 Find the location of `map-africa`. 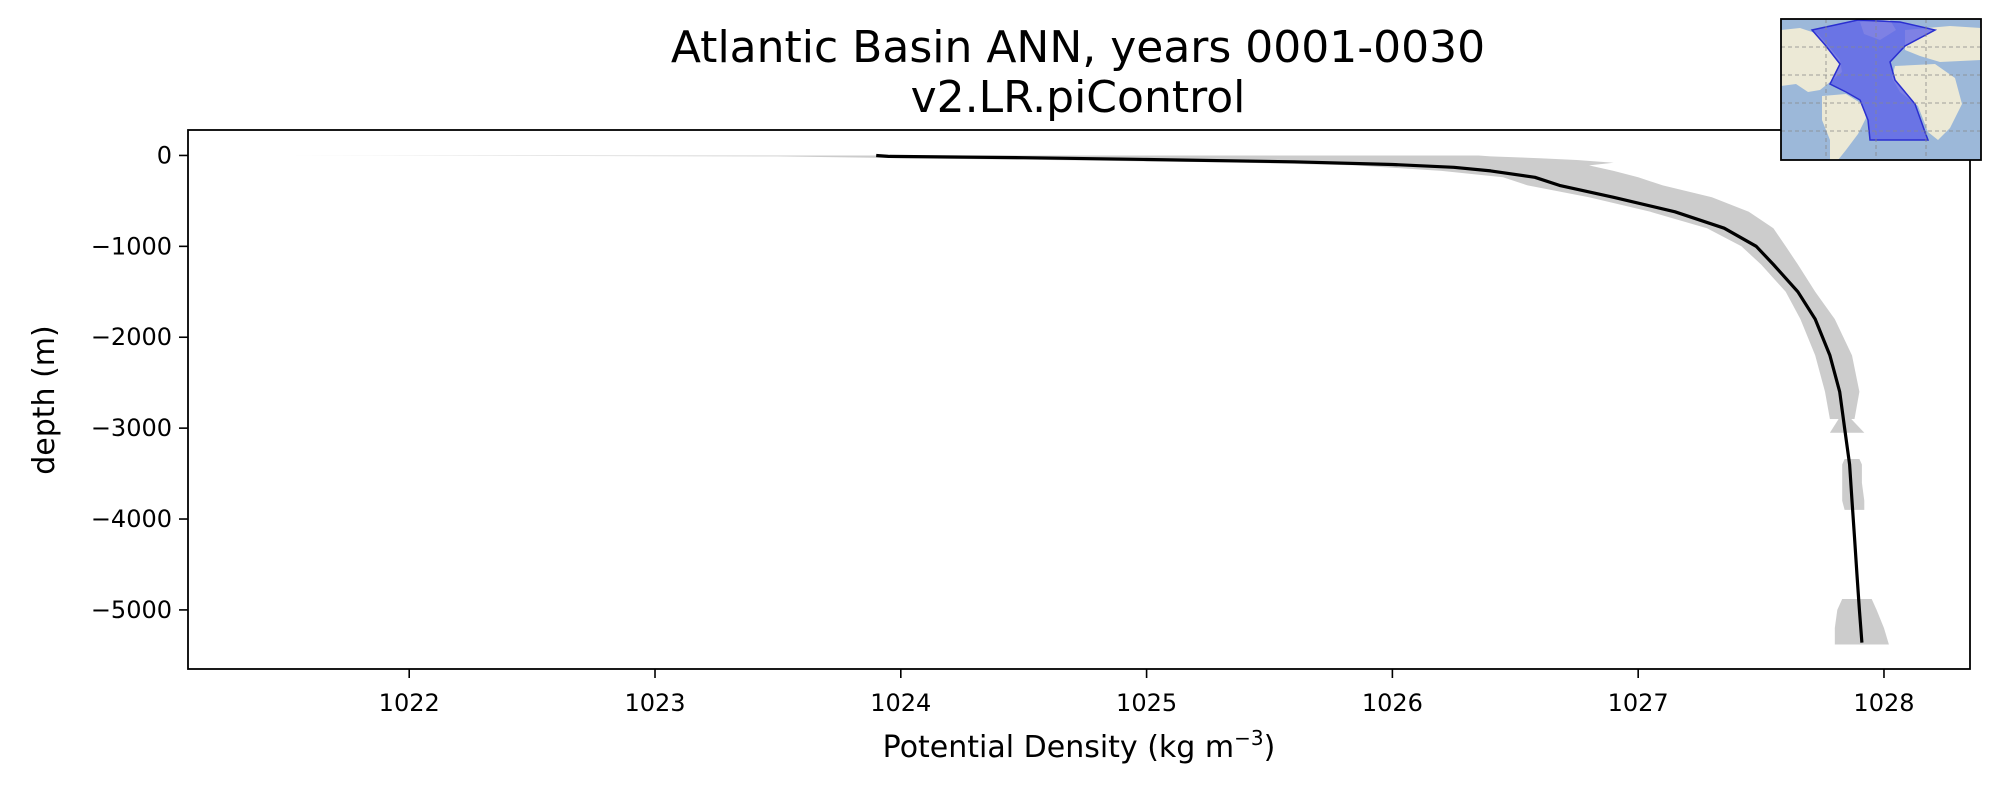

map-africa is located at coordinates (1927, 102).